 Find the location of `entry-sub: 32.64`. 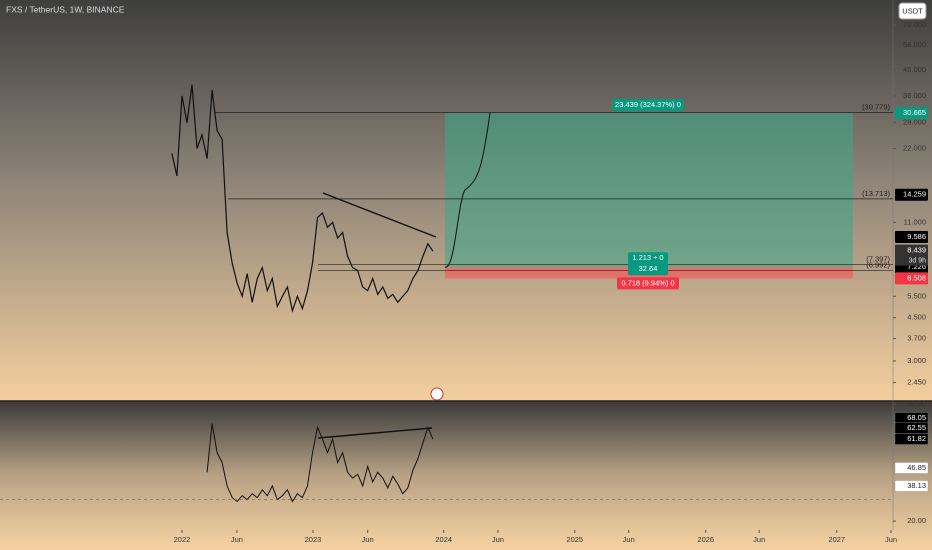

entry-sub: 32.64 is located at coordinates (648, 268).